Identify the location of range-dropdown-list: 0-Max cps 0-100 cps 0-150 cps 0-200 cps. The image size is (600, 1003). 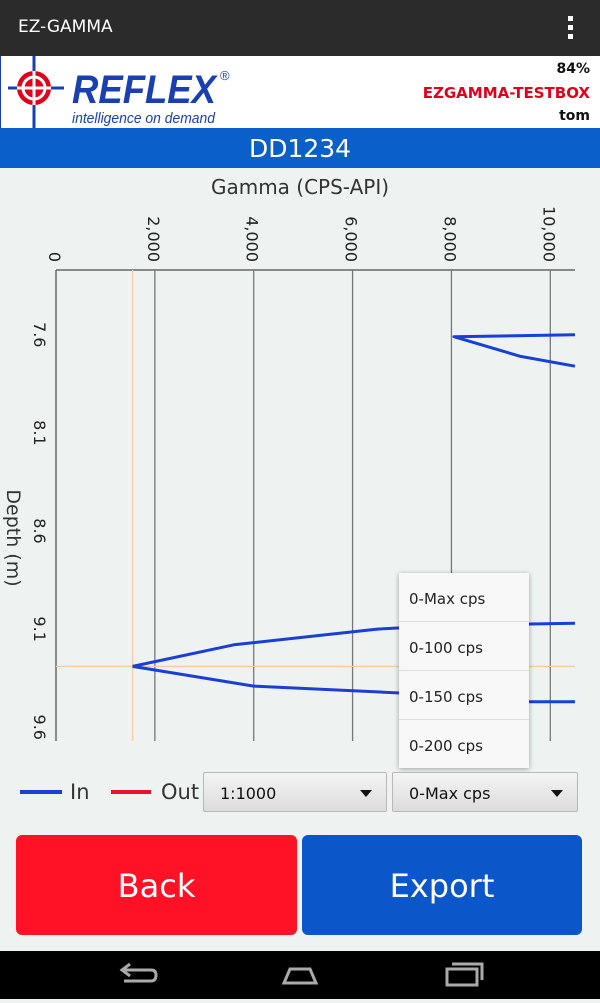
(464, 670).